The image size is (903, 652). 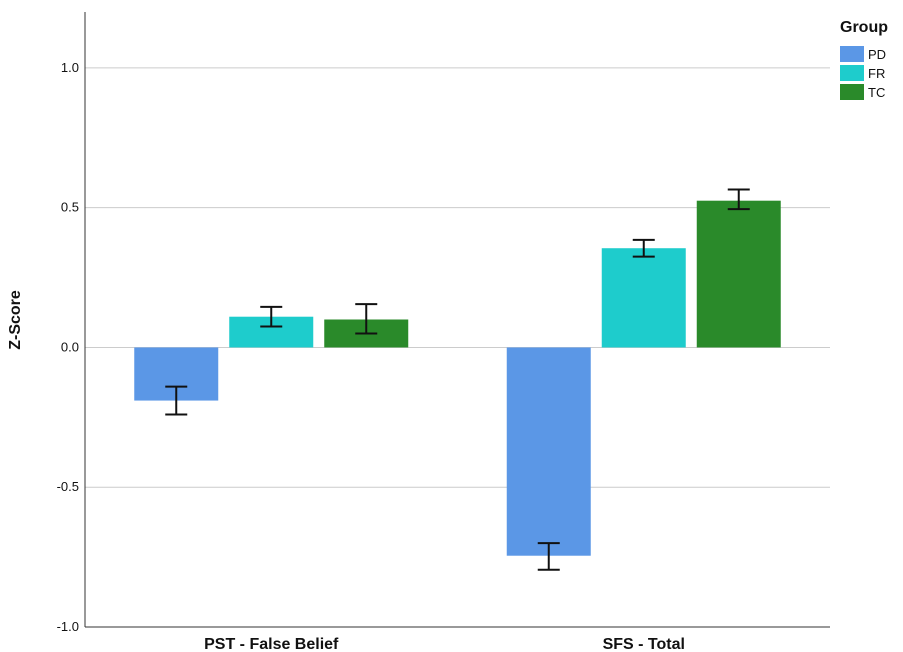 What do you see at coordinates (68, 626) in the screenshot?
I see `y-tick-label: -1.0` at bounding box center [68, 626].